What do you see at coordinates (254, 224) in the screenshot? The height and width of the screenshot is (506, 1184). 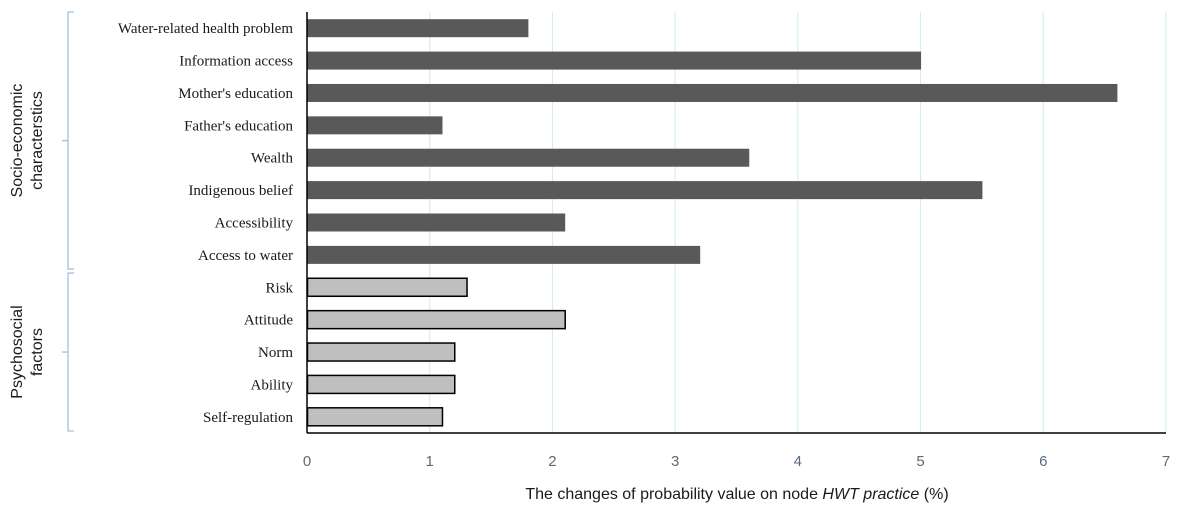 I see `category-label-accessibility: Accessibility` at bounding box center [254, 224].